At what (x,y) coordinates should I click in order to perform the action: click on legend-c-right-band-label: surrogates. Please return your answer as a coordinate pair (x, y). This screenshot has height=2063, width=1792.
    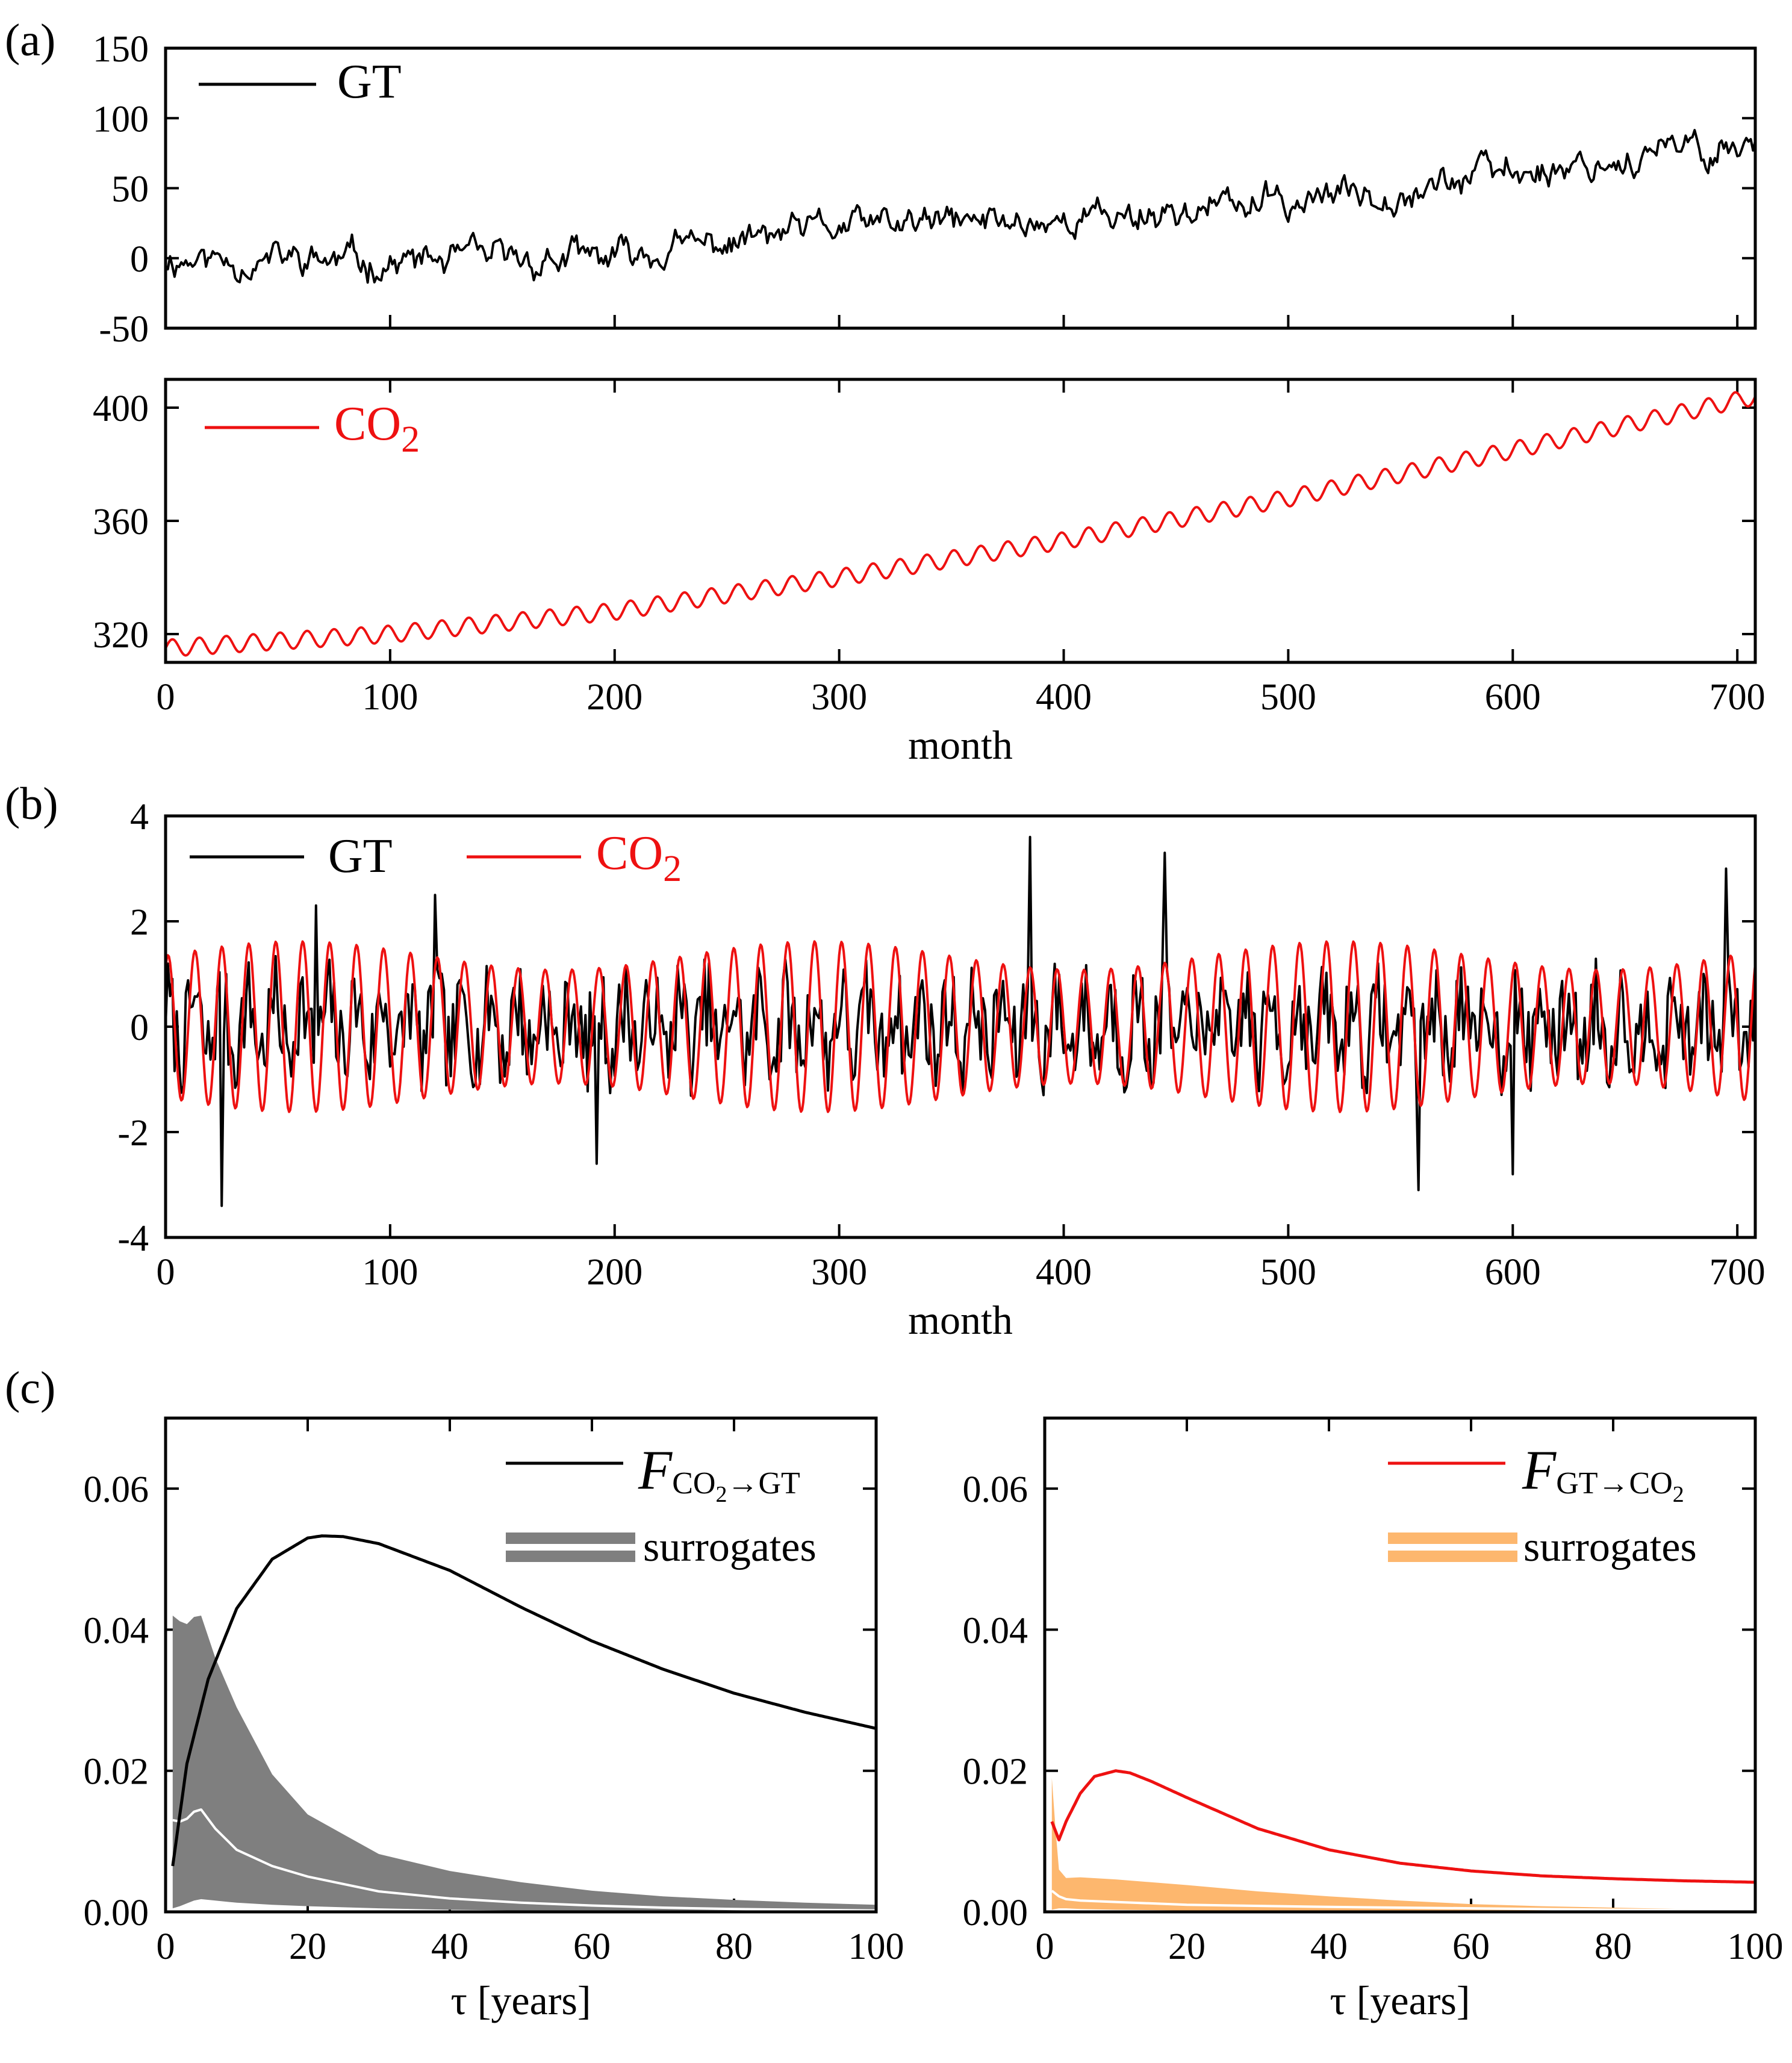
    Looking at the image, I should click on (1610, 1547).